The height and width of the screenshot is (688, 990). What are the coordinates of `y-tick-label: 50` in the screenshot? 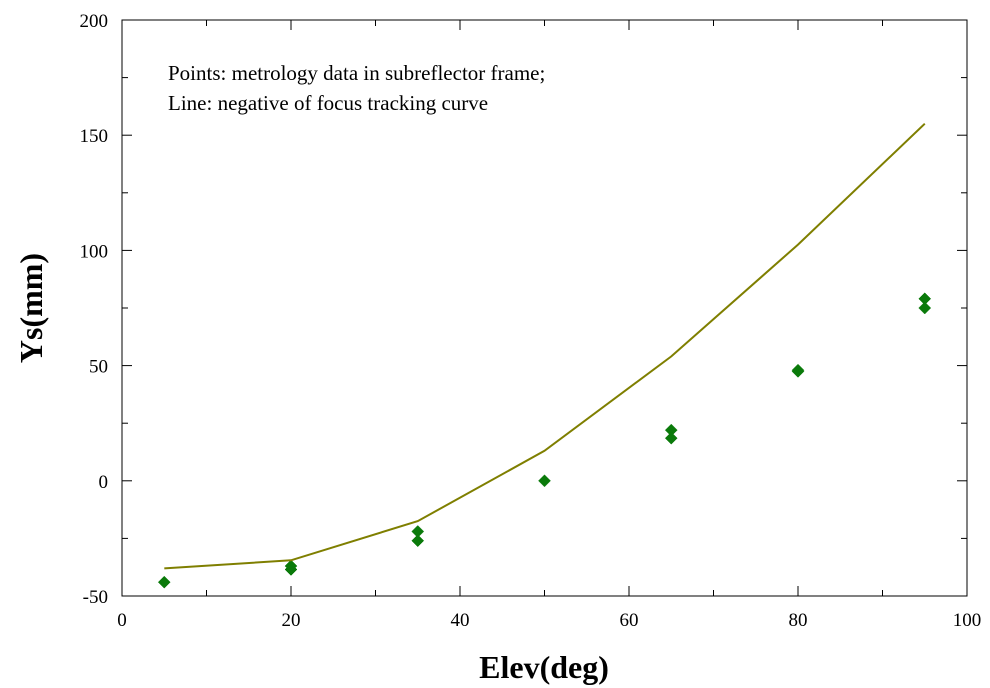 It's located at (98, 367).